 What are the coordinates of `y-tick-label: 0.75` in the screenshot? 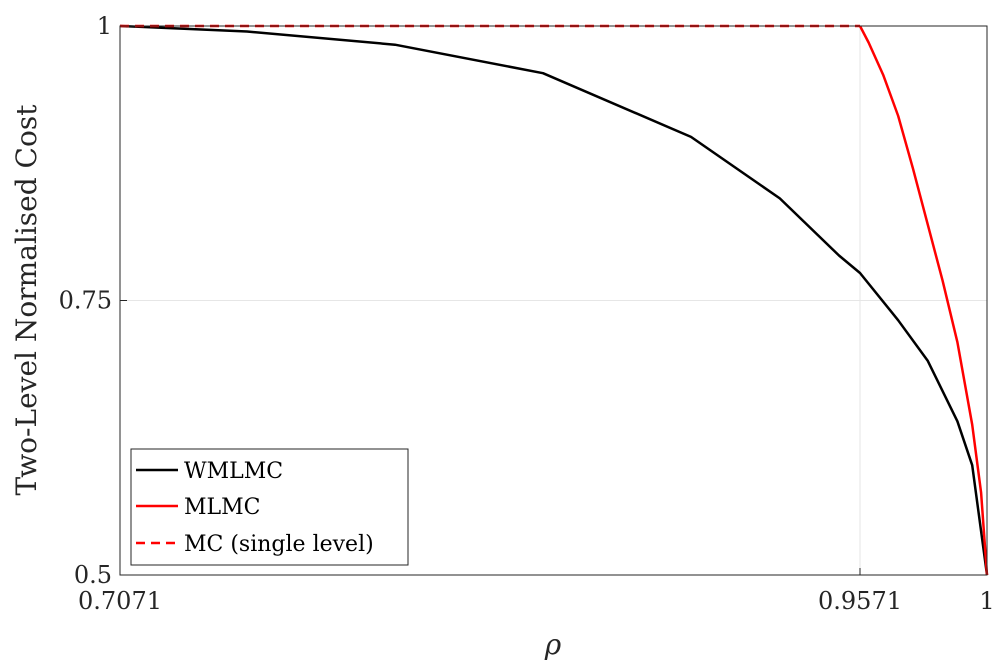 It's located at (85, 301).